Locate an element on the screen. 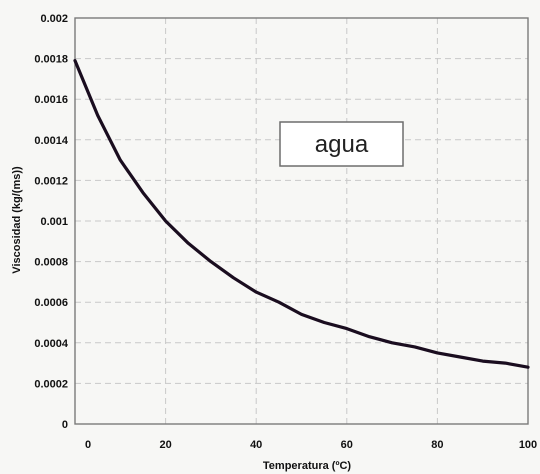  y-tick-label: 0.002 is located at coordinates (54, 19).